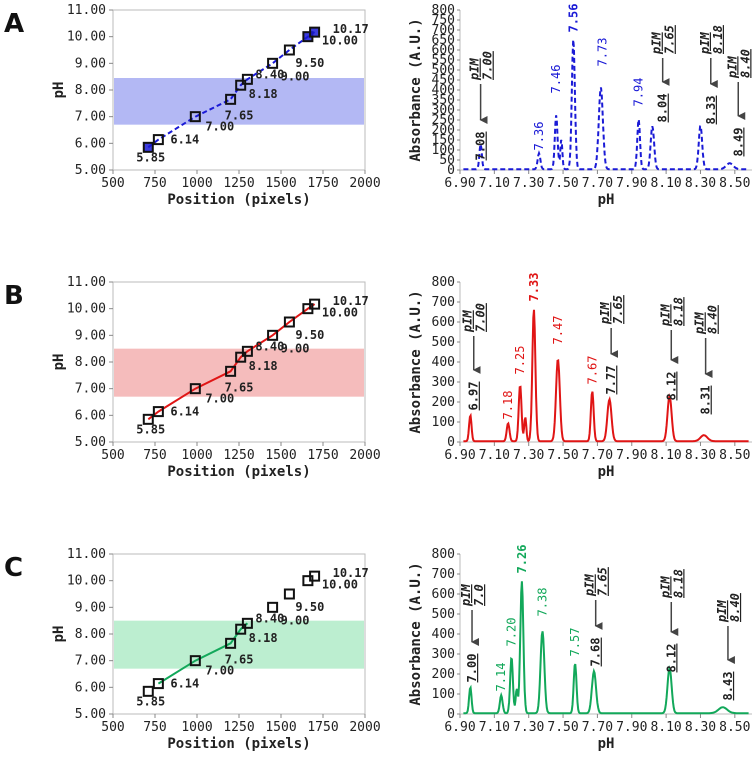  What do you see at coordinates (596, 616) in the screenshot?
I see `pim-annotation: 7.68 pIM 7.65` at bounding box center [596, 616].